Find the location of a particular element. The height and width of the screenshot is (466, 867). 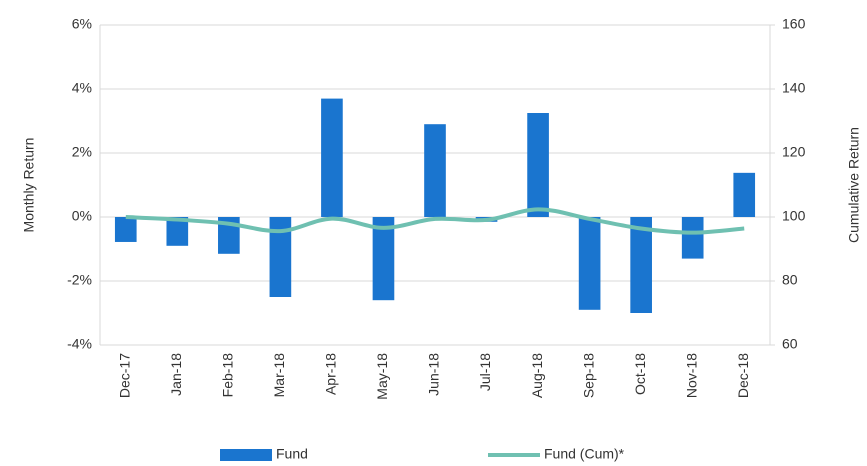

x-tick-label: Mar-18 is located at coordinates (279, 375).